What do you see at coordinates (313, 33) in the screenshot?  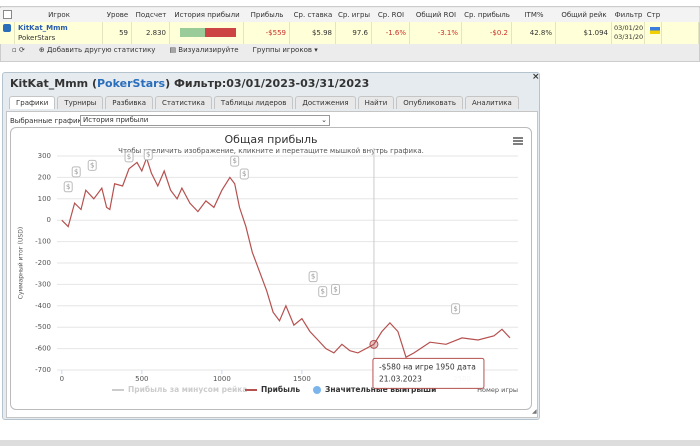 I see `cell: $5.98` at bounding box center [313, 33].